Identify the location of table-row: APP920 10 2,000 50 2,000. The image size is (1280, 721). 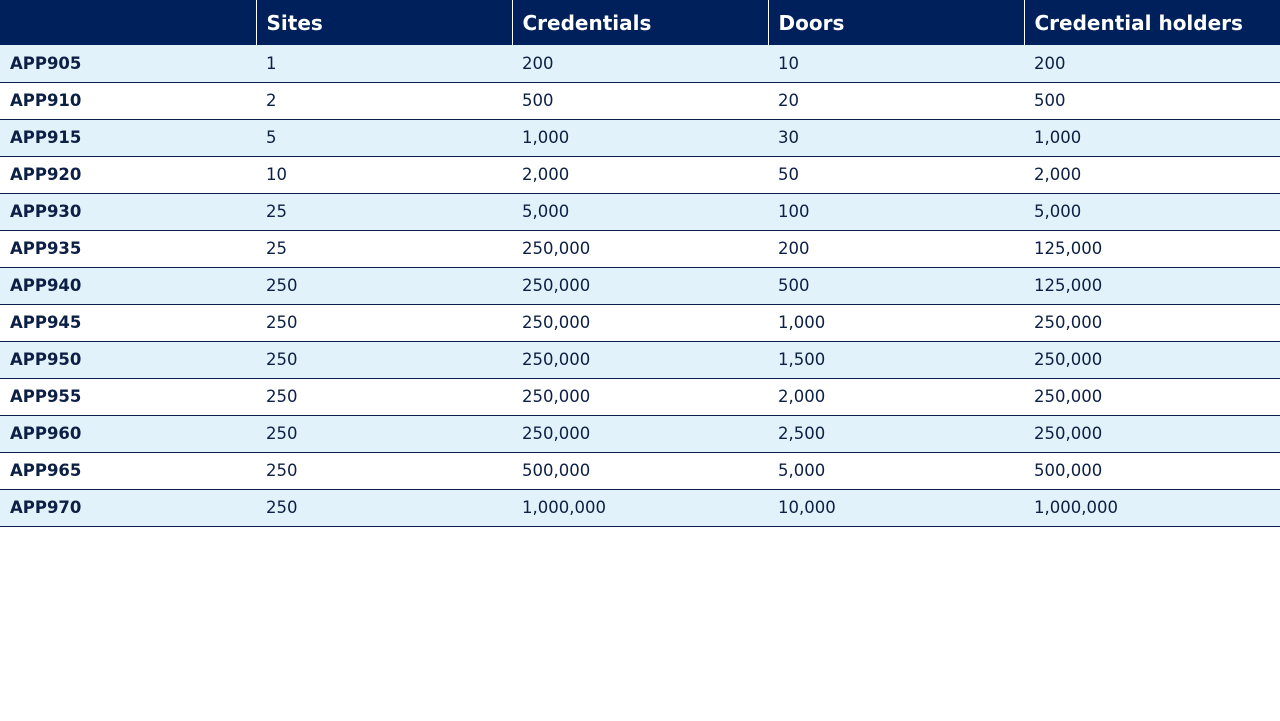
(640, 174).